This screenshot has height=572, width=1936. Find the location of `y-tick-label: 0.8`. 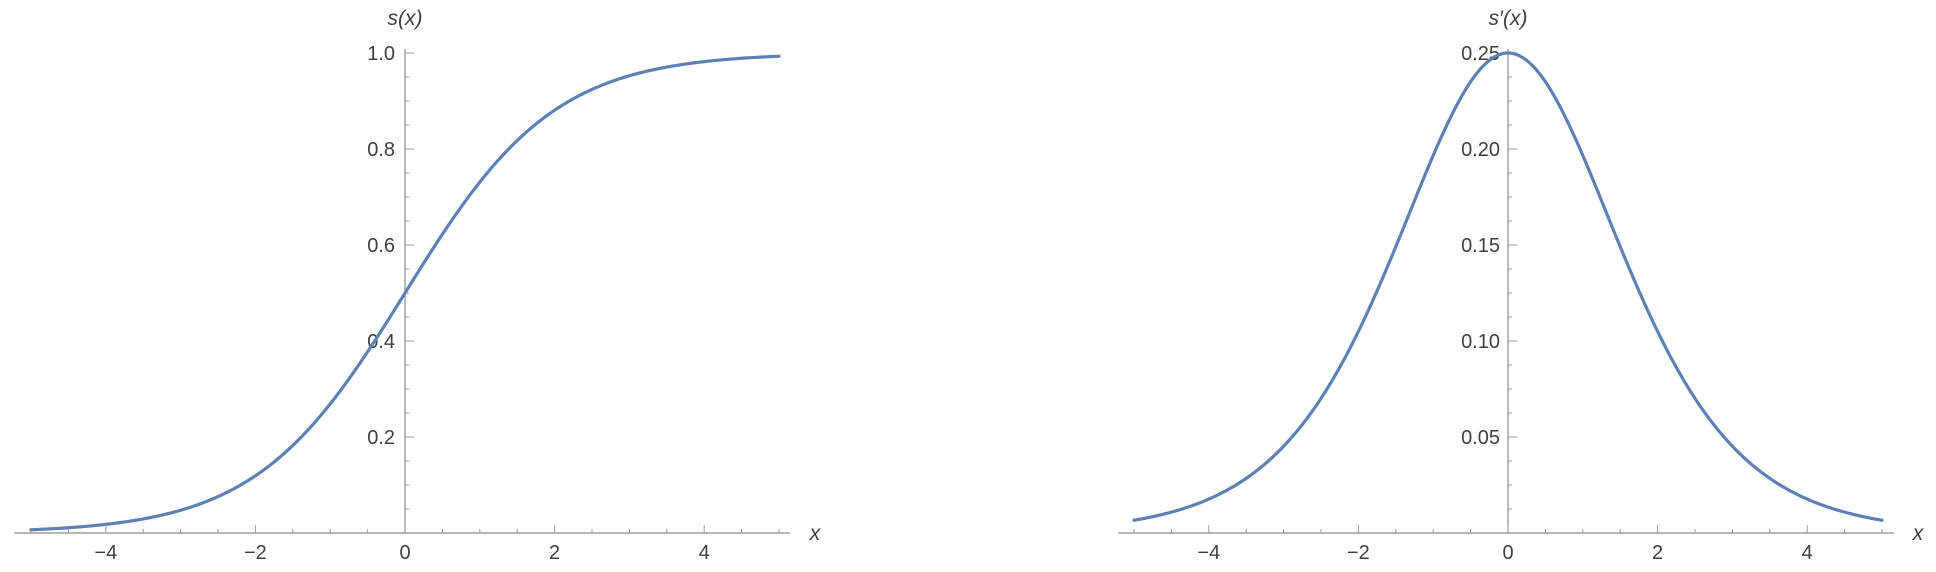

y-tick-label: 0.8 is located at coordinates (381, 150).